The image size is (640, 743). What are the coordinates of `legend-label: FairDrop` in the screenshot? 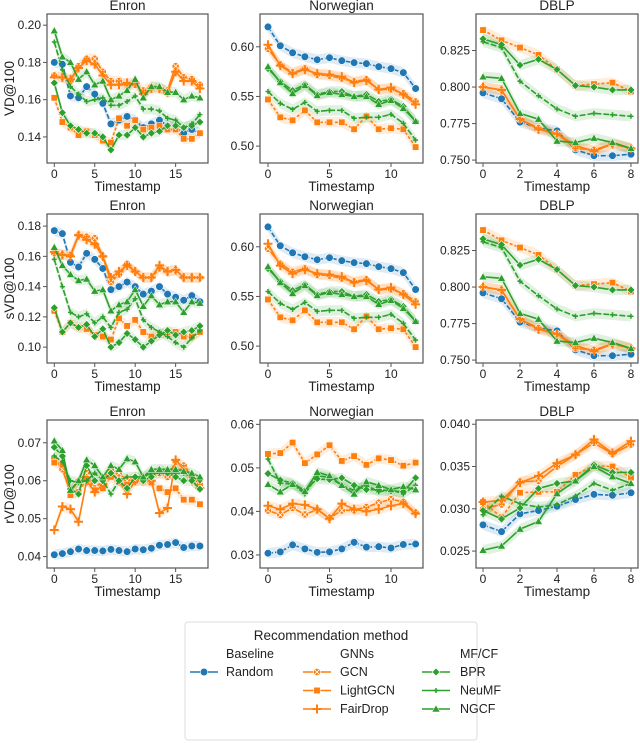 It's located at (364, 709).